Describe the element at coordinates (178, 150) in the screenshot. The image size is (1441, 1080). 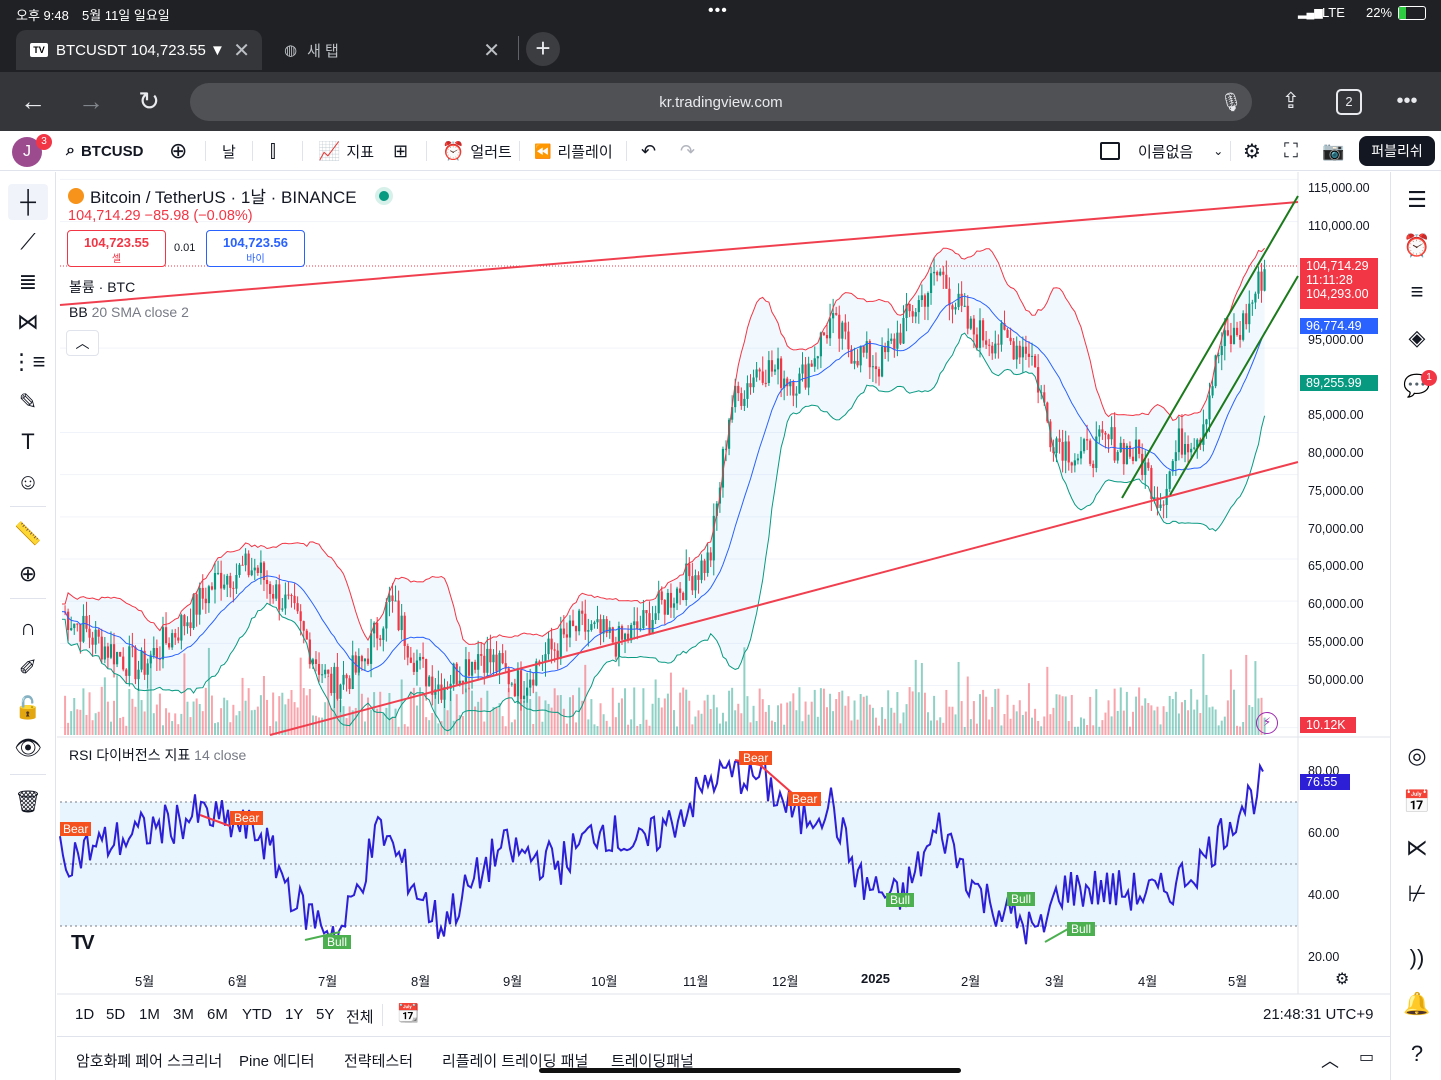
I see `compare-symbol-plus-icon: ⊕` at that location.